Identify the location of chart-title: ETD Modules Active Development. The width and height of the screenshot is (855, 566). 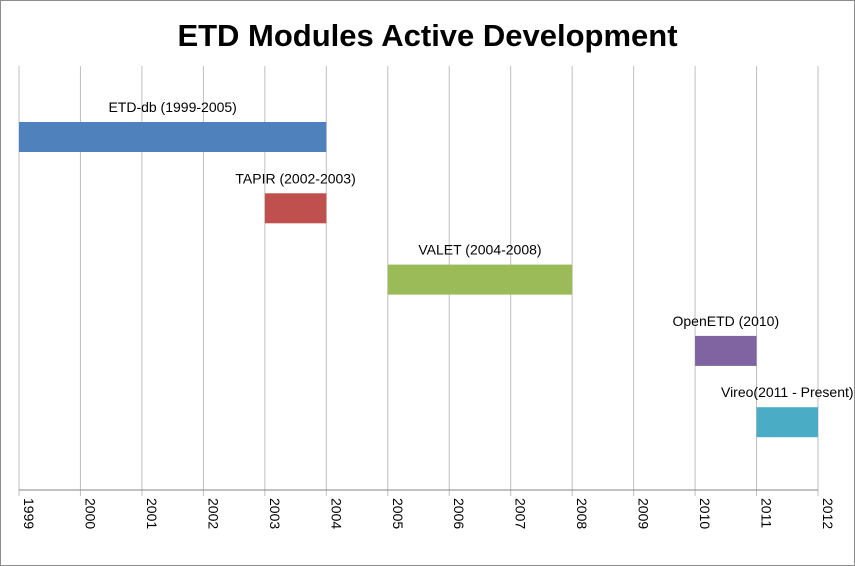
(427, 35).